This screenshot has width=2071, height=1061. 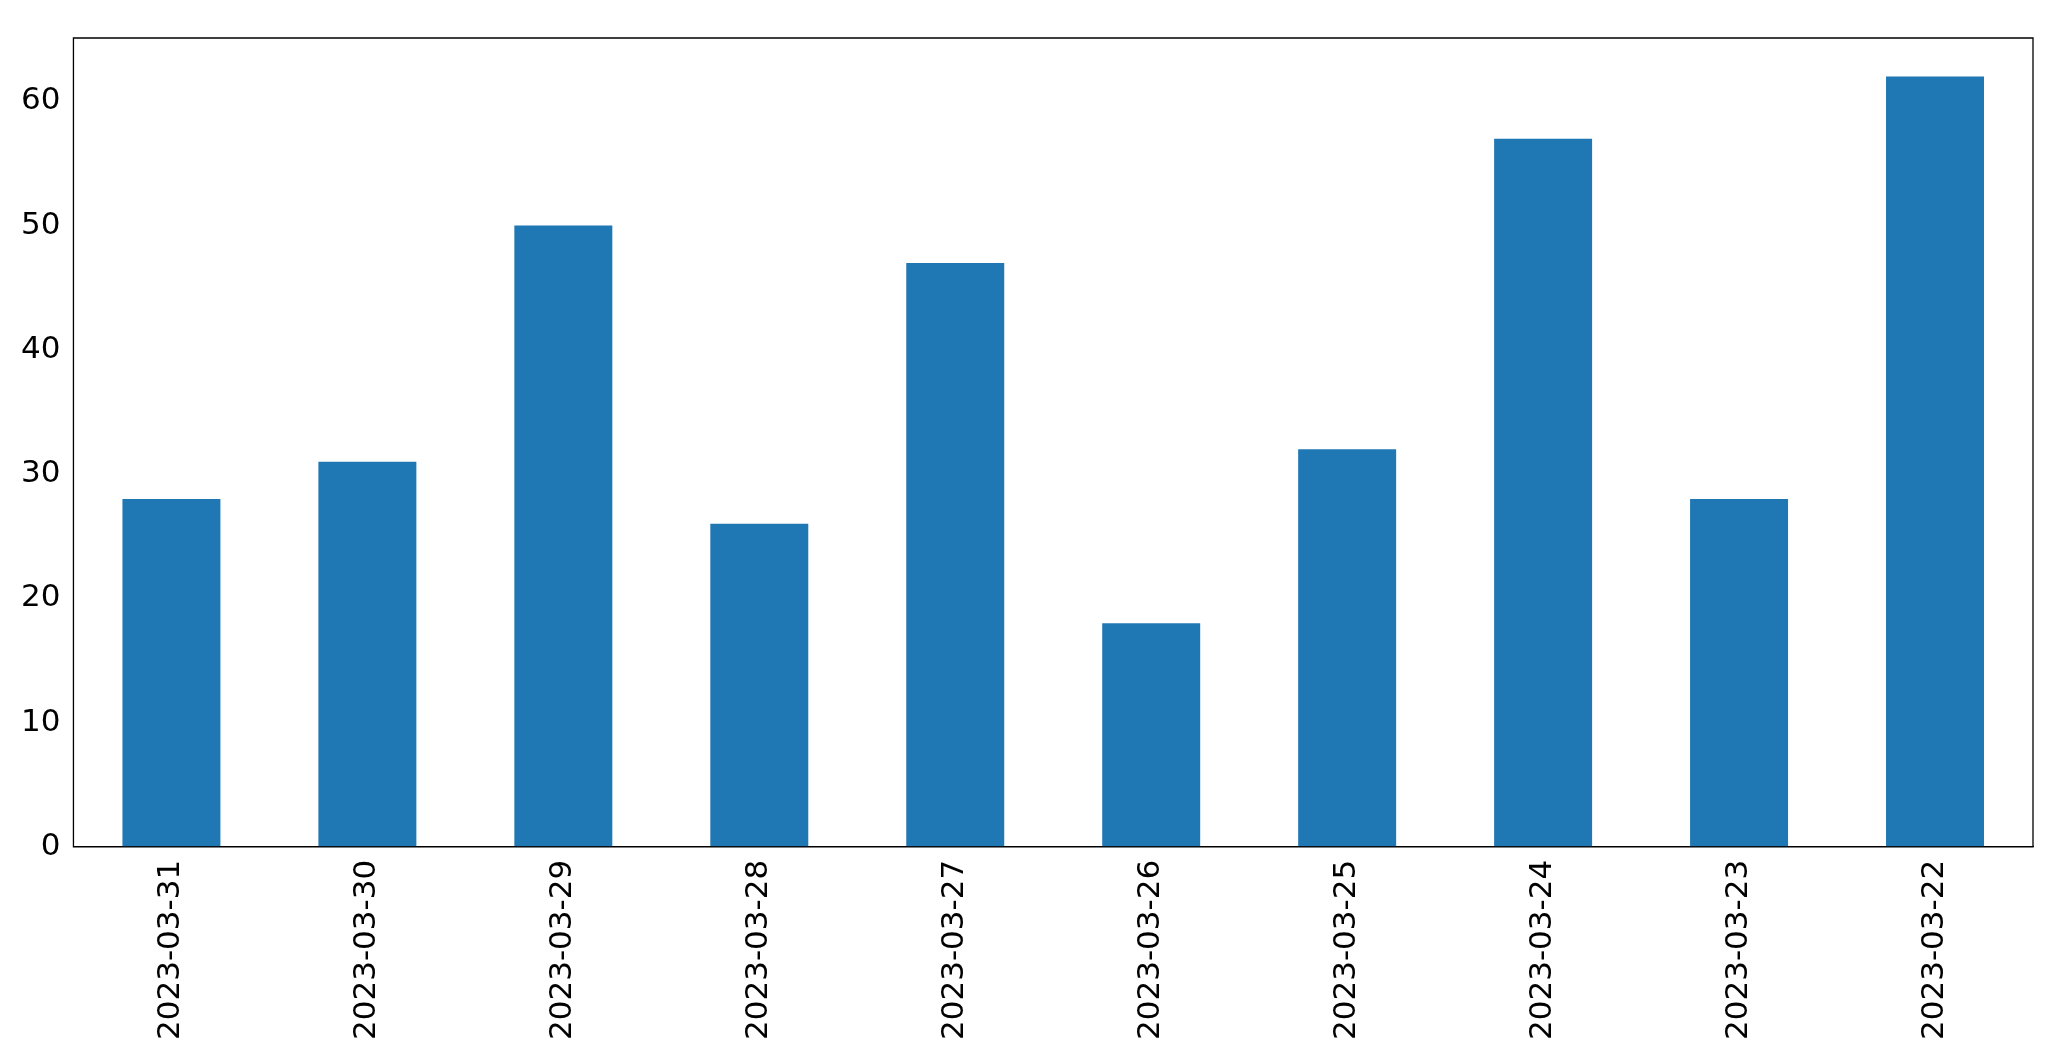 I want to click on x-tick-label: 2023-03-24, so click(x=1540, y=950).